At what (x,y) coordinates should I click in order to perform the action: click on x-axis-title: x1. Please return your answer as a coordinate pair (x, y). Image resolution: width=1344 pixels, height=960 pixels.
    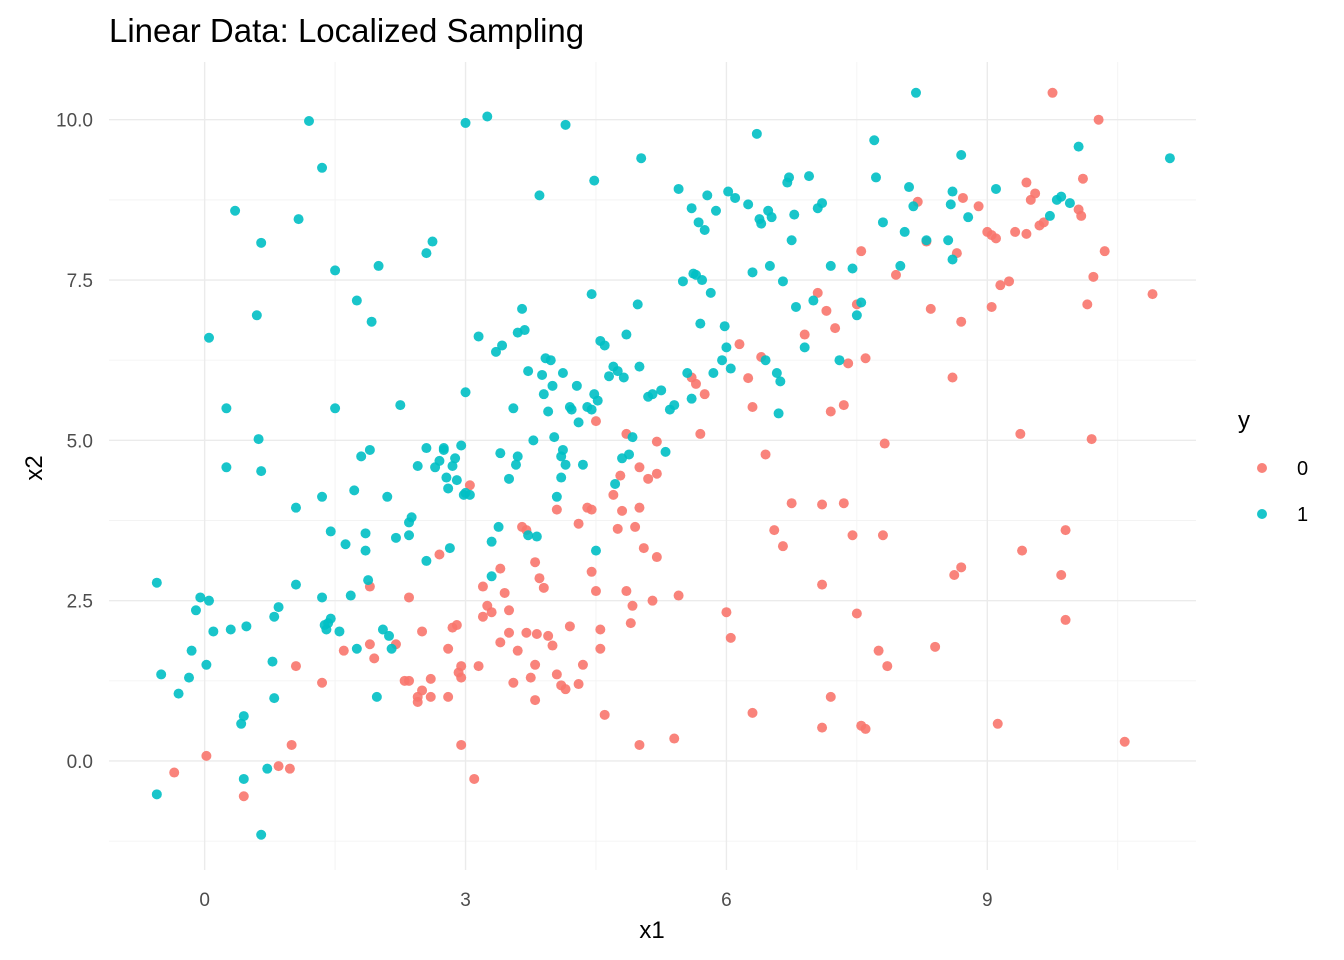
    Looking at the image, I should click on (651, 930).